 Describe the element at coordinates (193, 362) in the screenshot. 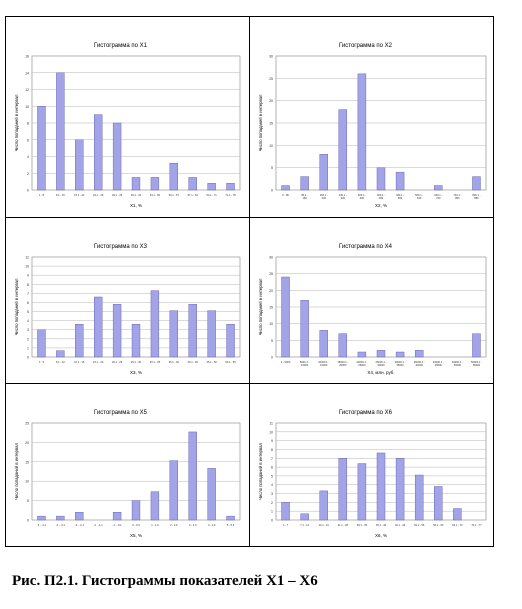

I see `x-tick-label: 40,1 - 45` at that location.